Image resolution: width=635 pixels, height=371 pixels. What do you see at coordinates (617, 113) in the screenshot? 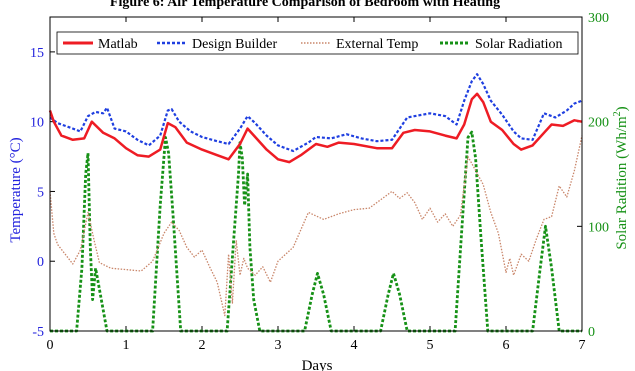
I see `y-right-axis-title-sup: 2` at bounding box center [617, 113].